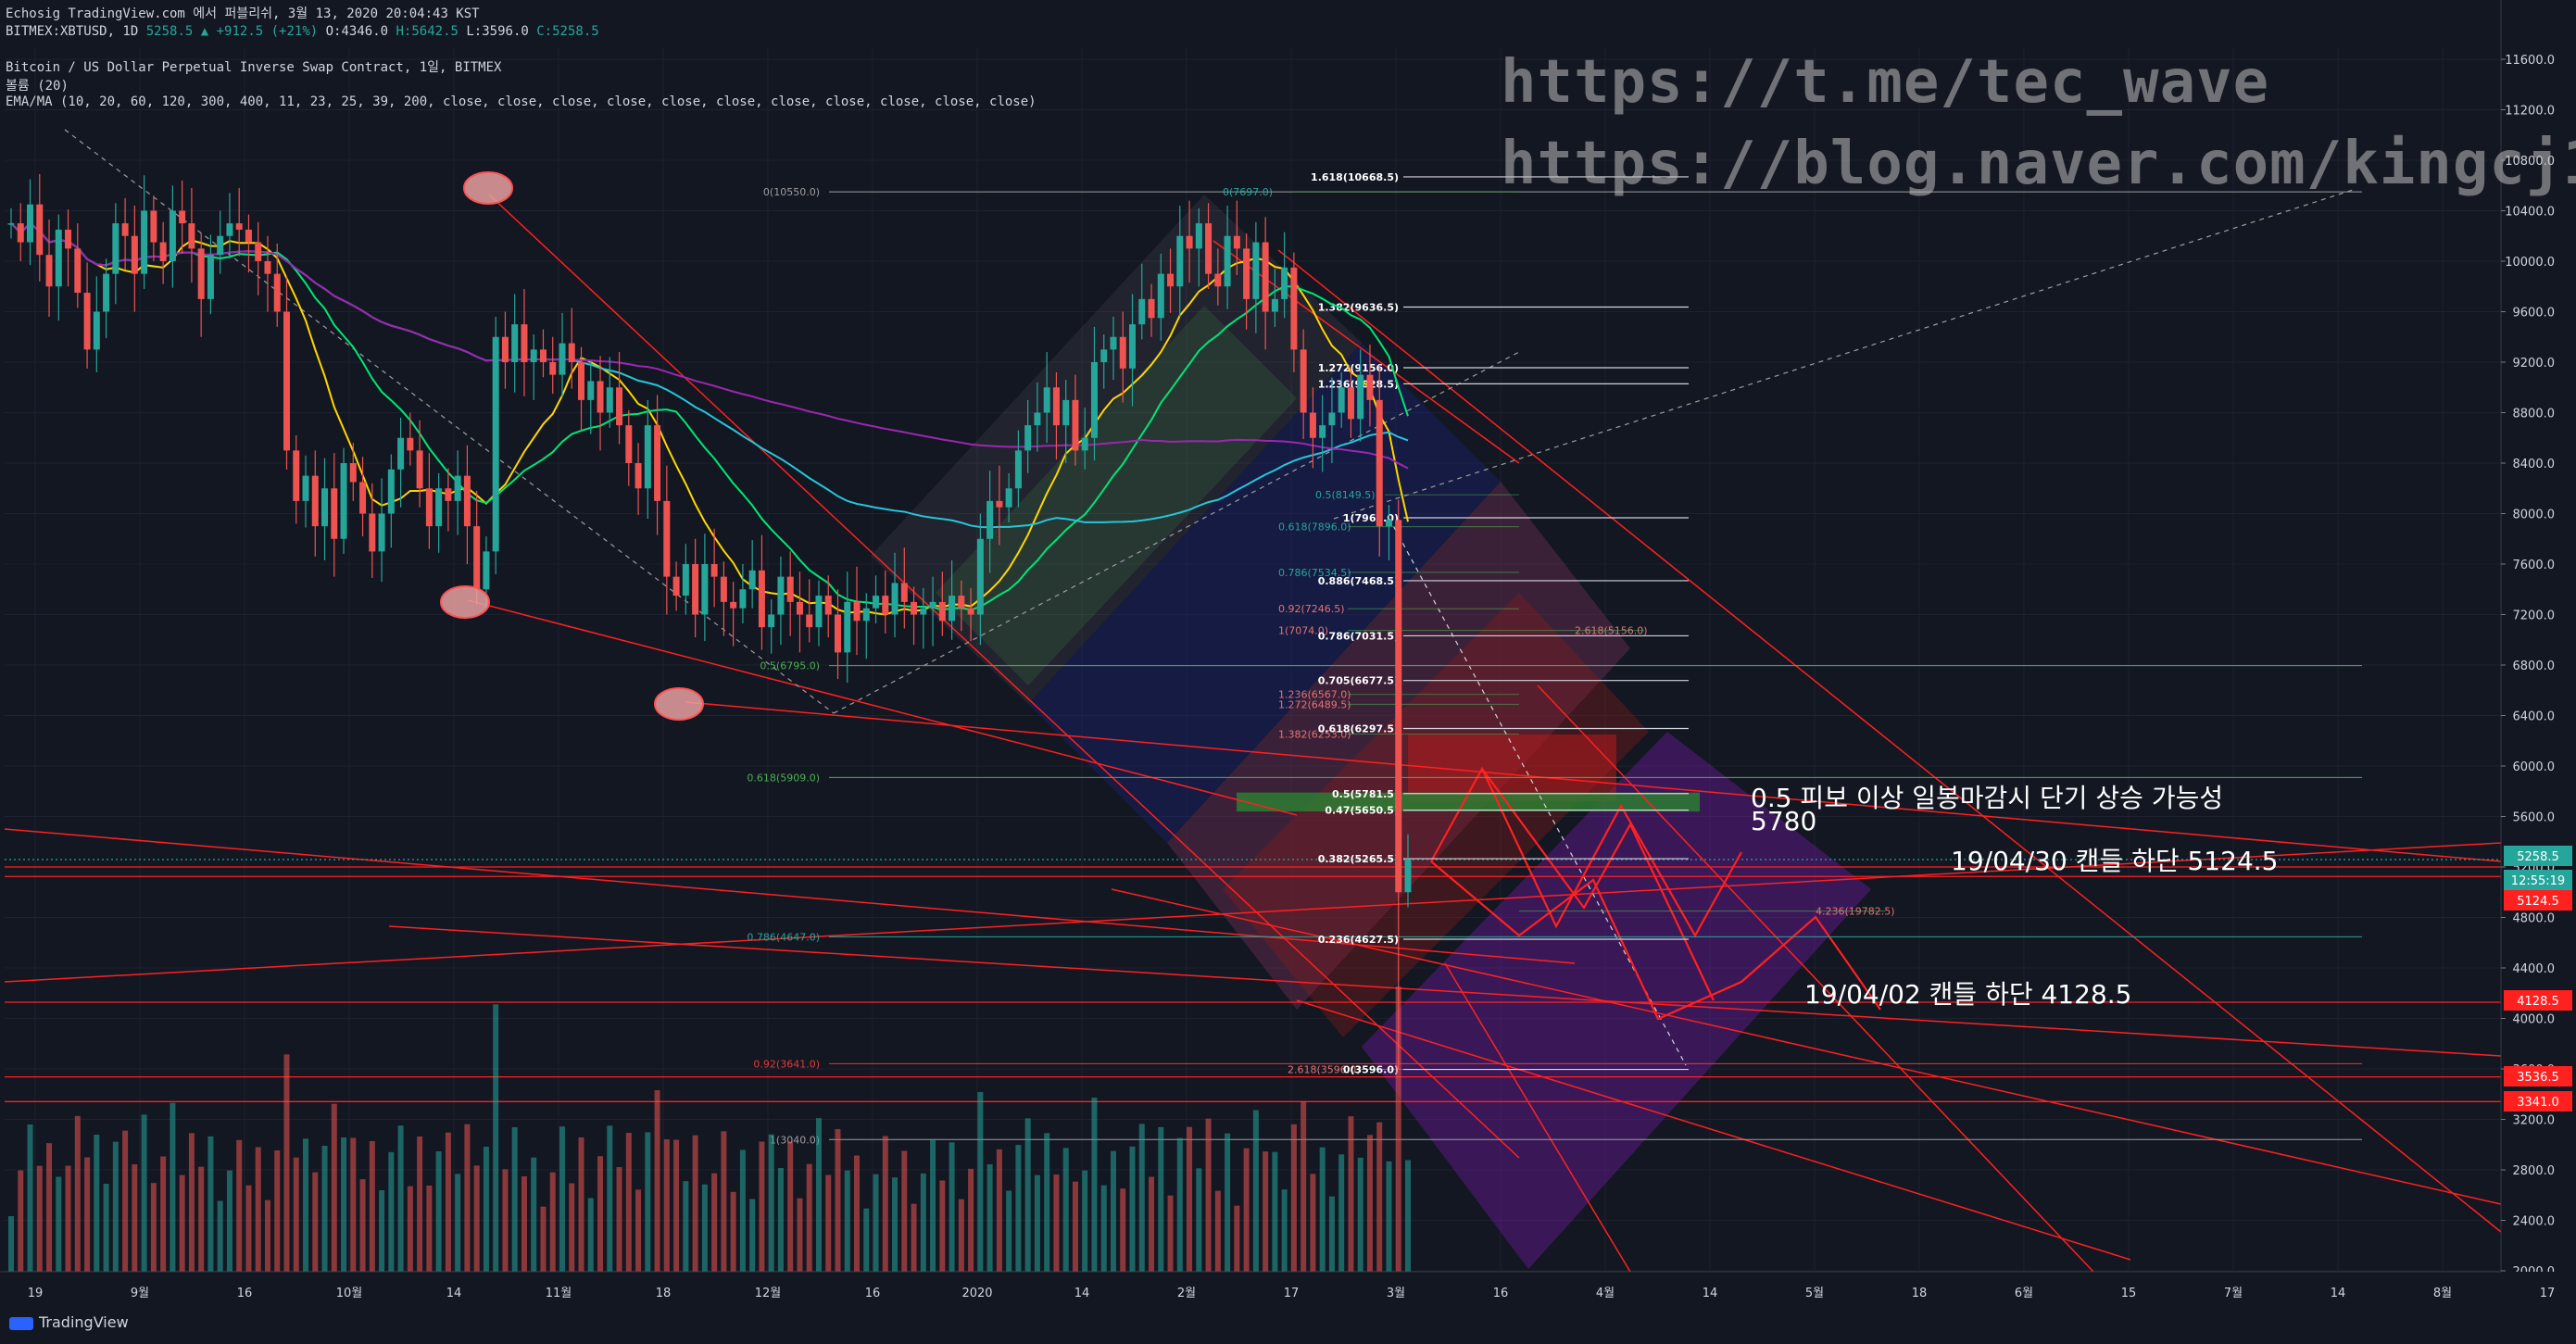 This screenshot has height=1344, width=2576. Describe the element at coordinates (1968, 994) in the screenshot. I see `annotation-4128: 19/04/02 캔들 하단 4128.5` at that location.